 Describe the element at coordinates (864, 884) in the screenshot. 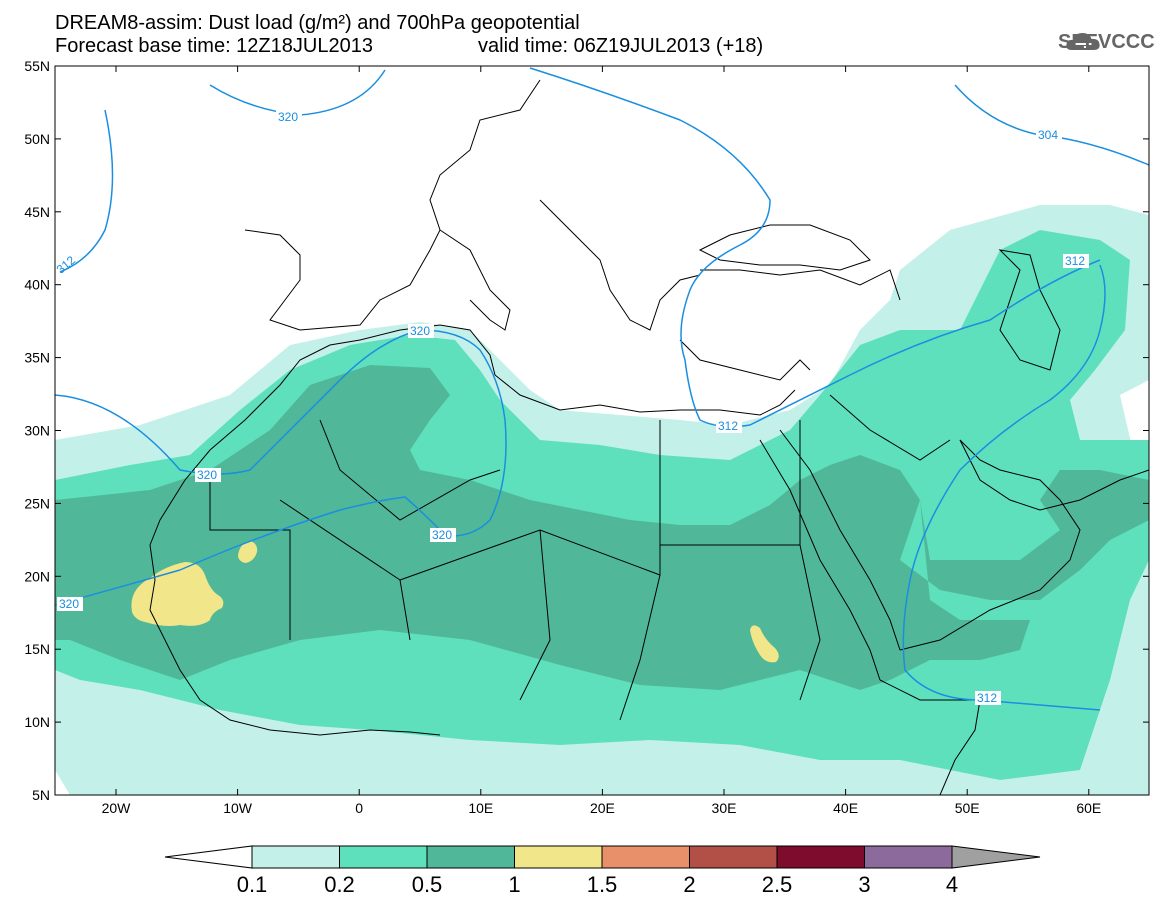

I see `colorbar-label: 3` at that location.